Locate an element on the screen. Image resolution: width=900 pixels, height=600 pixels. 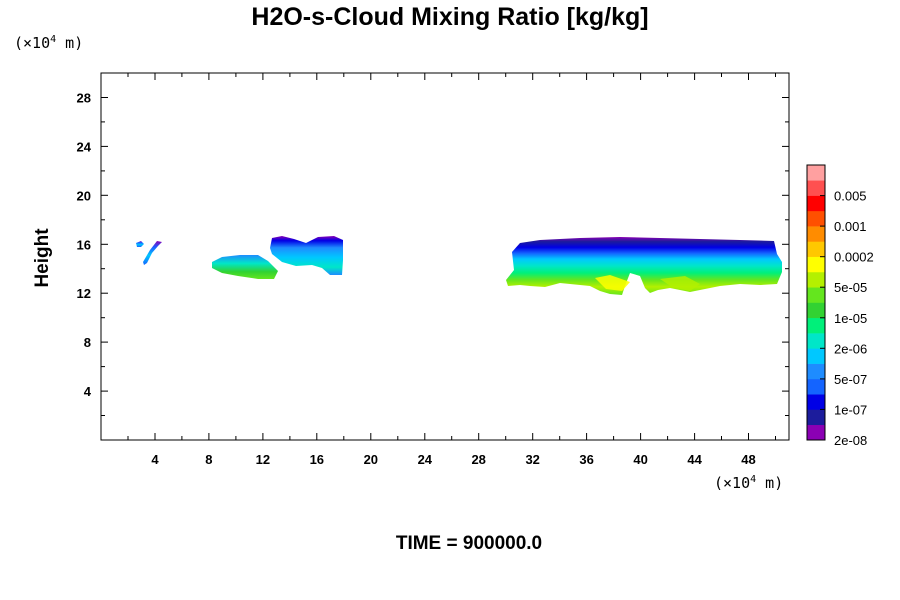
colorbar-label: 2e-08 is located at coordinates (850, 440).